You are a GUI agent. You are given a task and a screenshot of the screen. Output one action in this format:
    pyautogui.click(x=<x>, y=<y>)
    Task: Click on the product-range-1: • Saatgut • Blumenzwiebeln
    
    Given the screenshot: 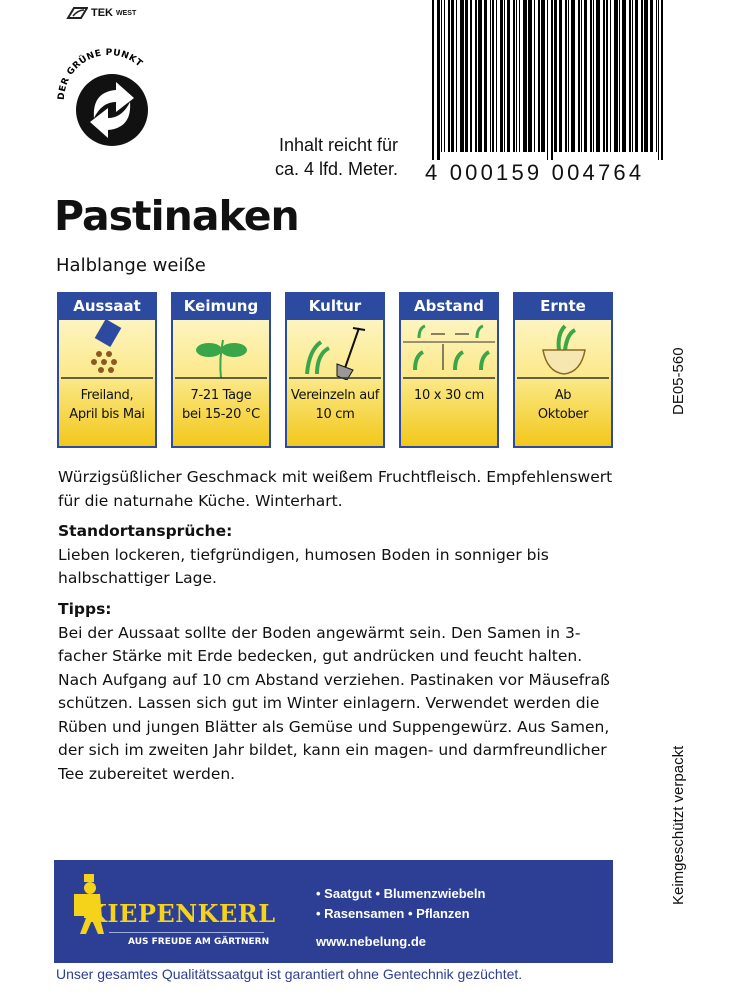 What is the action you would take?
    pyautogui.click(x=401, y=893)
    